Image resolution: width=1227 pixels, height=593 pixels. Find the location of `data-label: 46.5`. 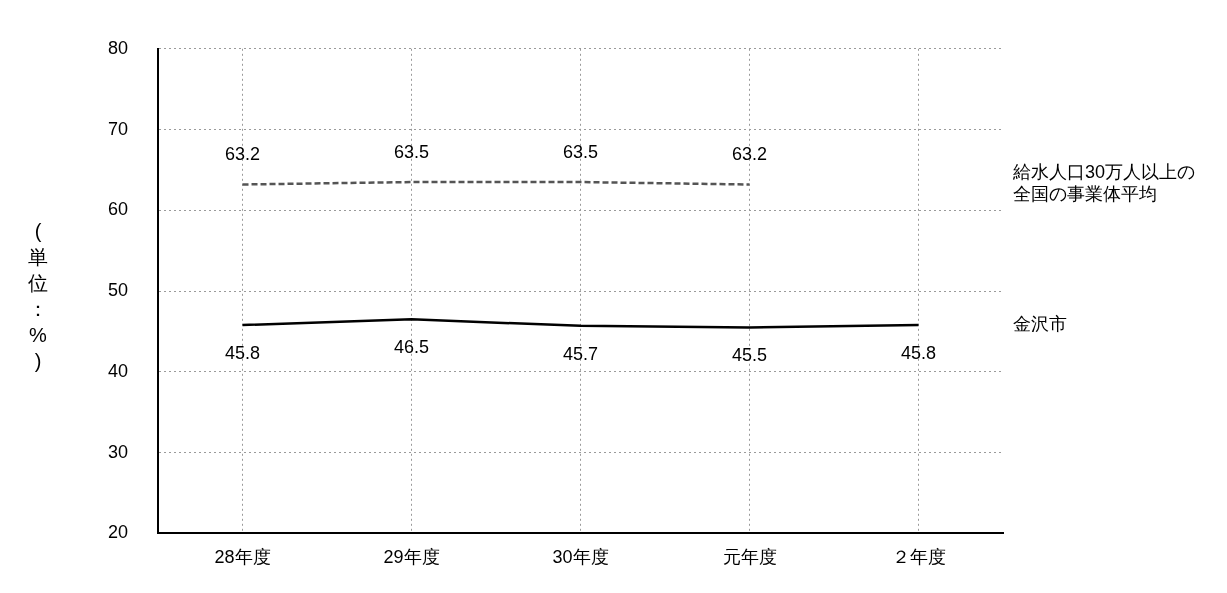

data-label: 46.5 is located at coordinates (411, 347).